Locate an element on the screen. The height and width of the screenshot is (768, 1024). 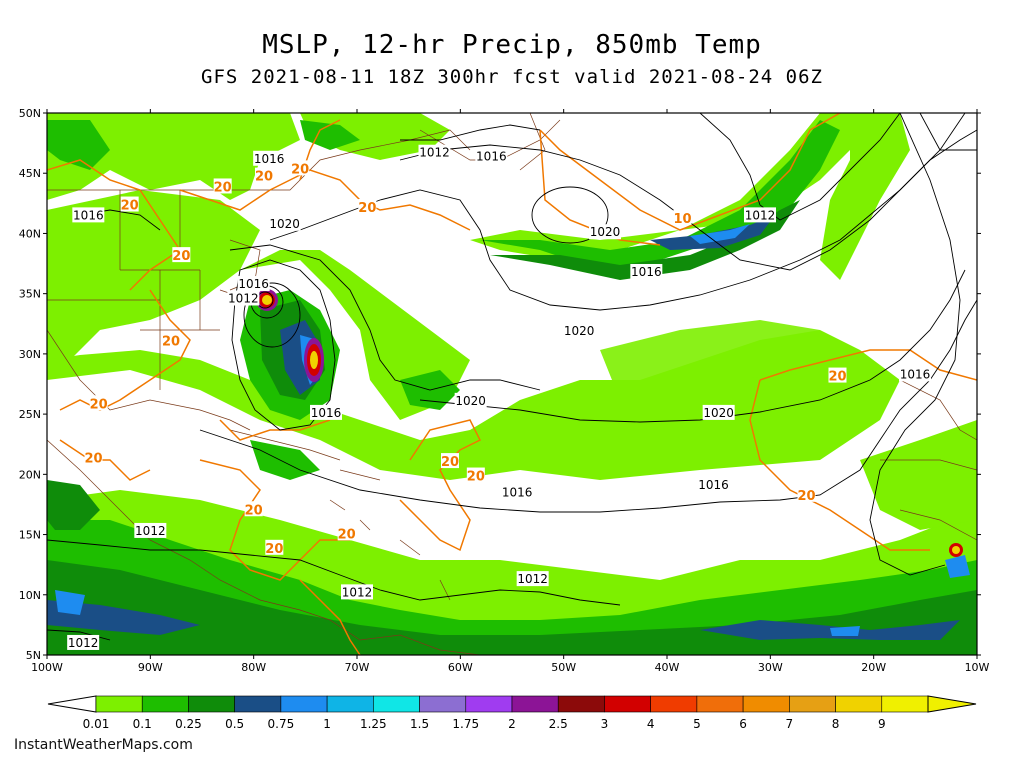
legend-label: 7 is located at coordinates (790, 724).